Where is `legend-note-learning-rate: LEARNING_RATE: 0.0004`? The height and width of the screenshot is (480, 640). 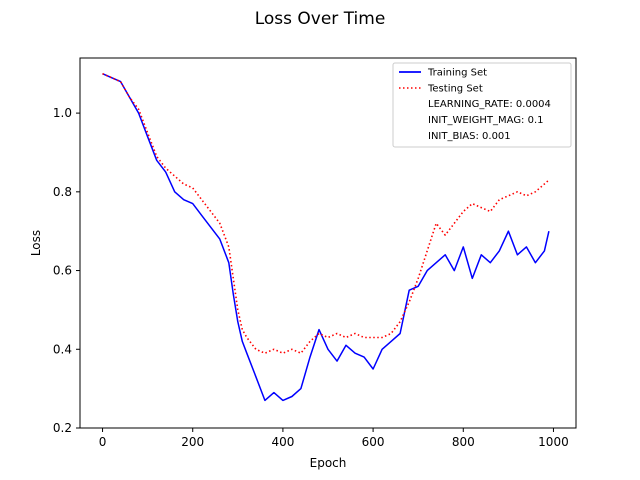
legend-note-learning-rate: LEARNING_RATE: 0.0004 is located at coordinates (489, 104).